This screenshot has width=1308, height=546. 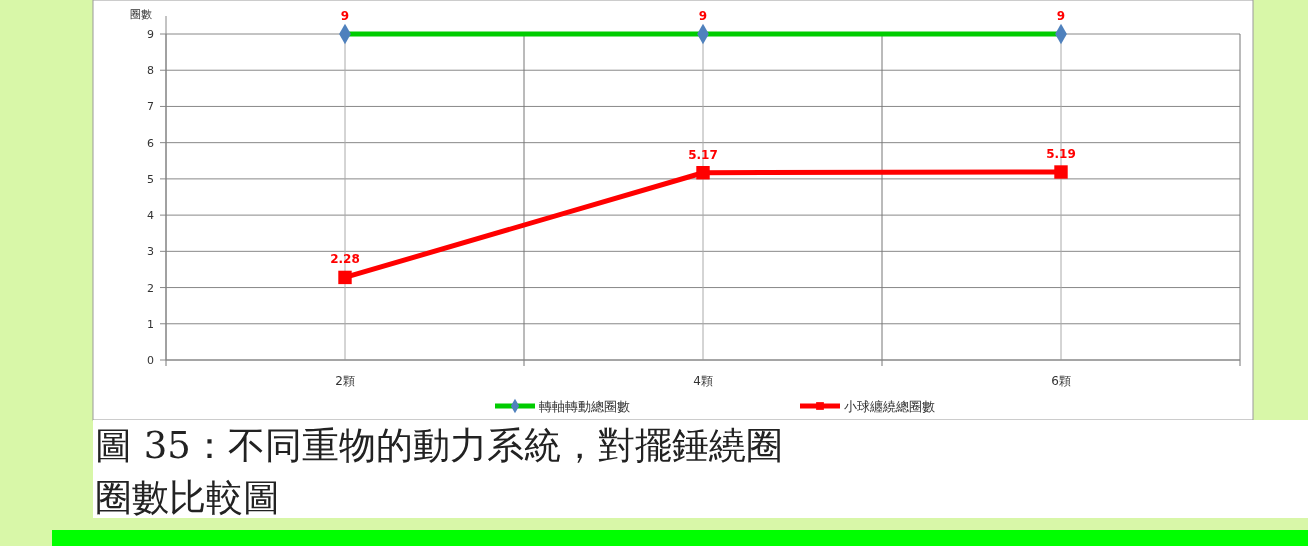 I want to click on legend-label: 轉軸轉動總圈數, so click(x=584, y=406).